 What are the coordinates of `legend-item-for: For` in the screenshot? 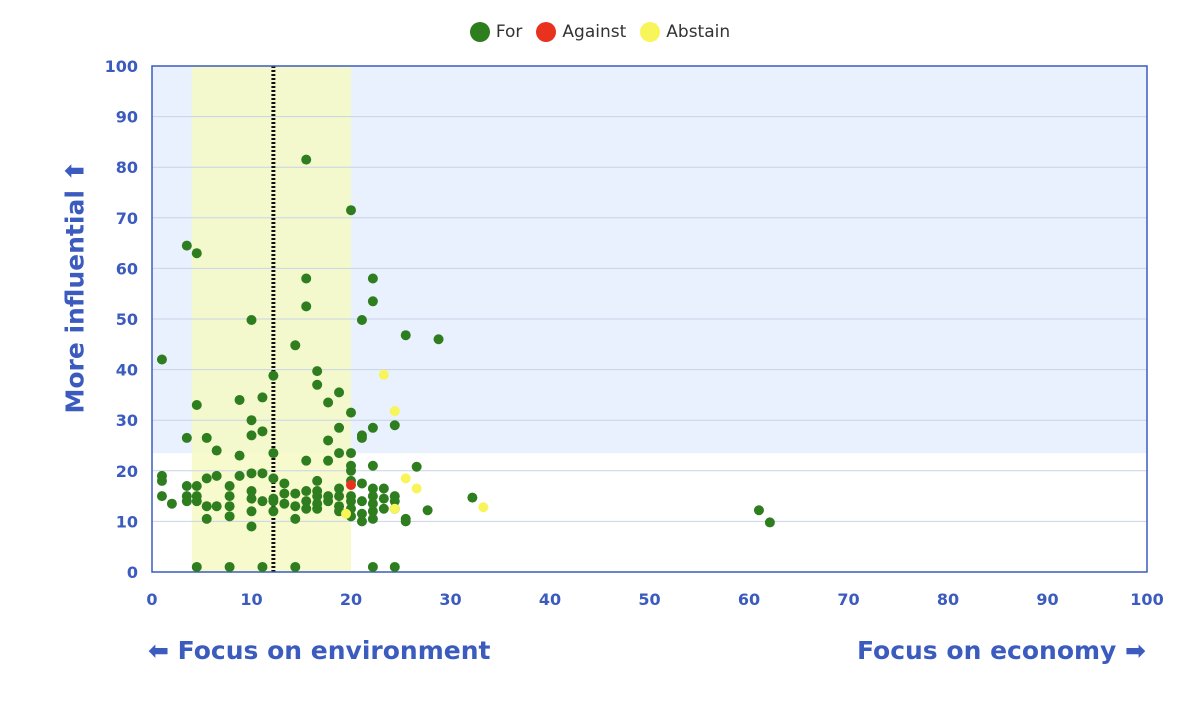 It's located at (496, 32).